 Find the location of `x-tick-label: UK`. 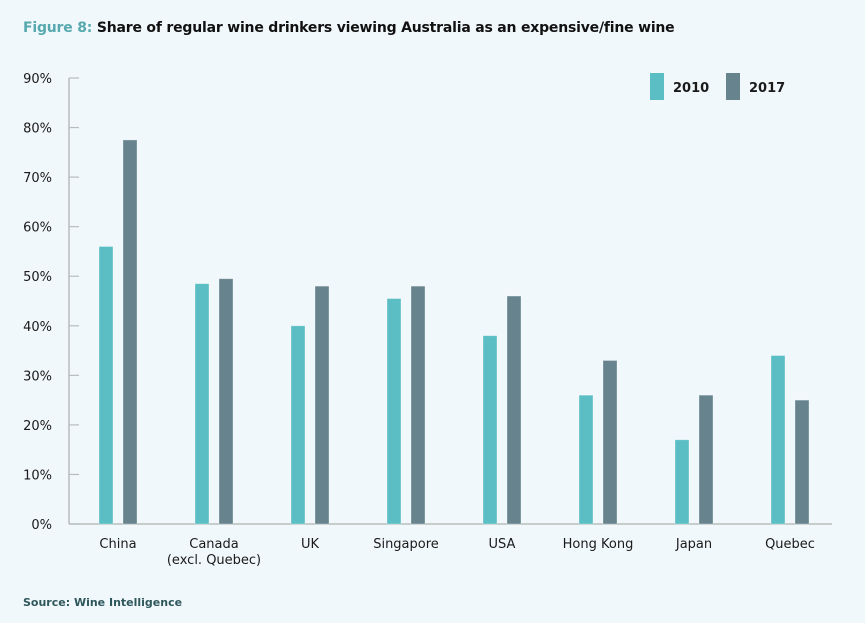

x-tick-label: UK is located at coordinates (310, 544).